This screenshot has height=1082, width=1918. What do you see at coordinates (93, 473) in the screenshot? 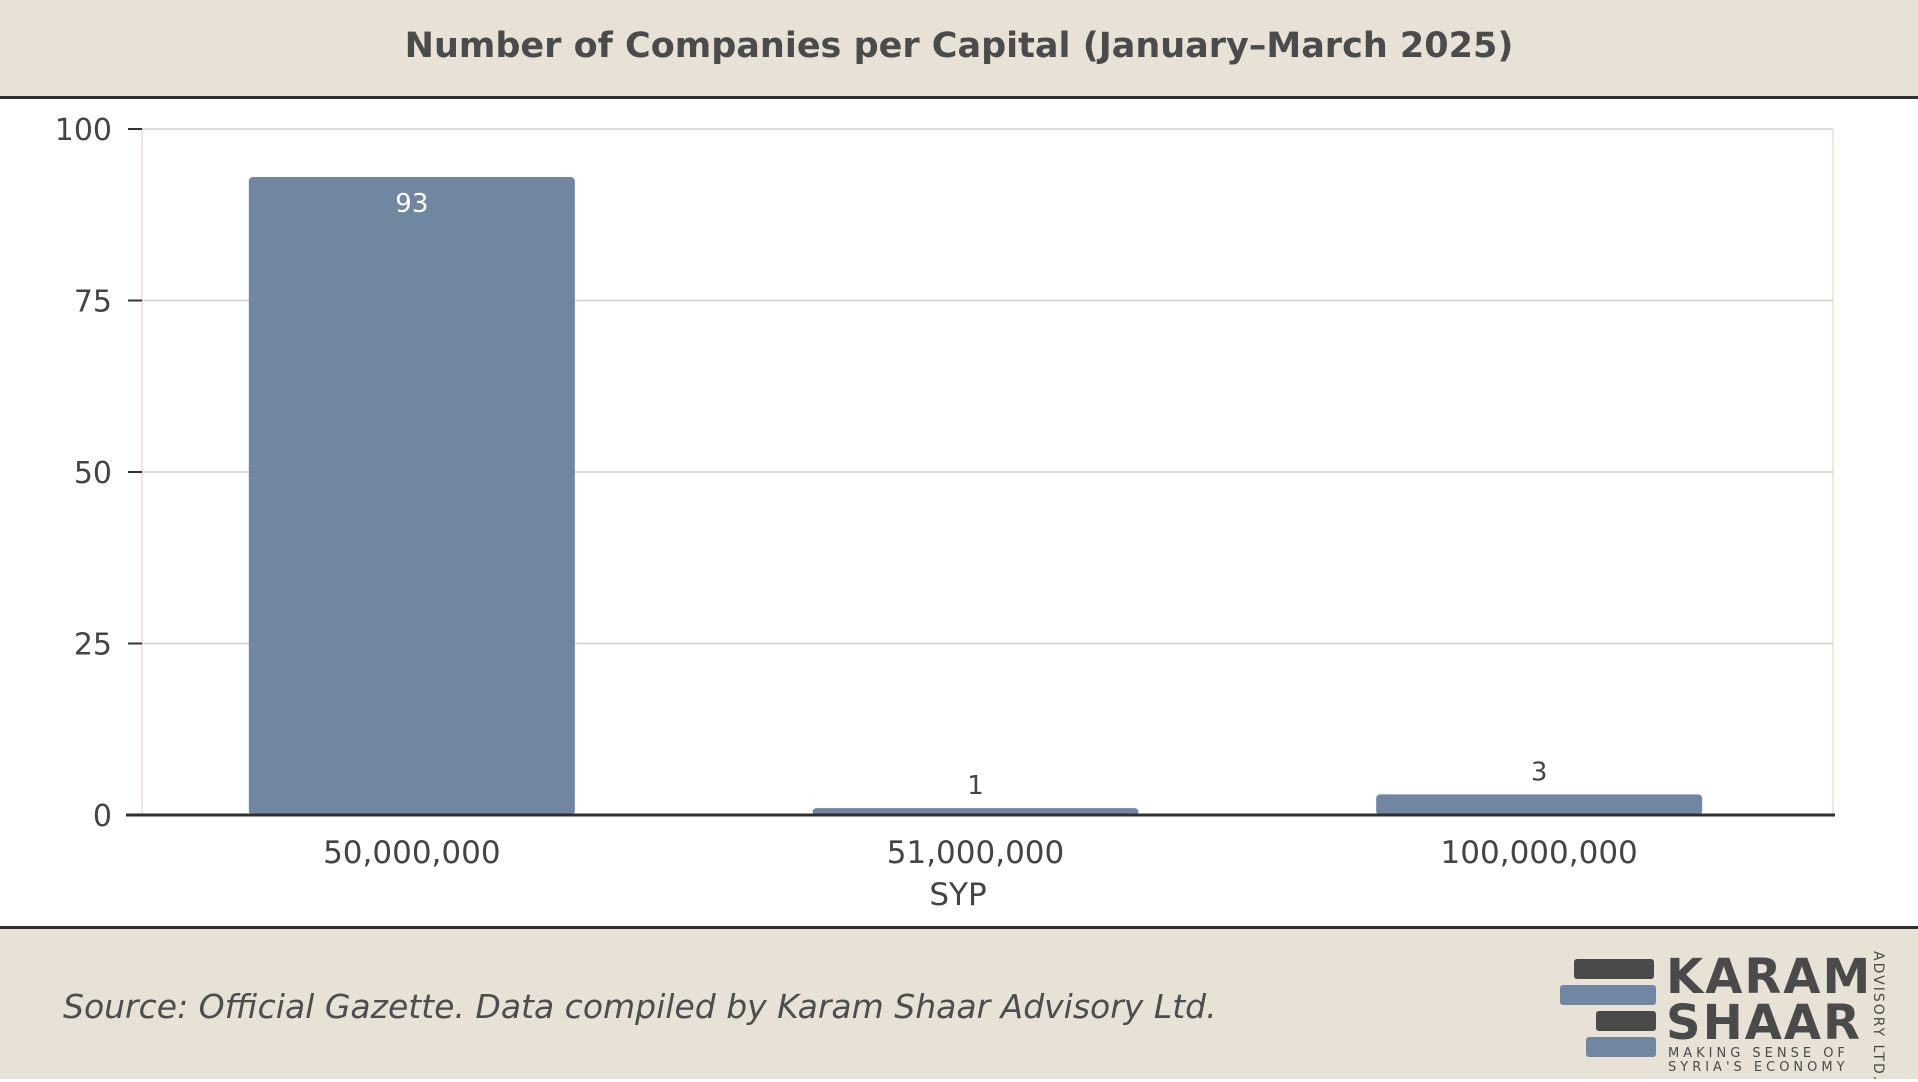
I see `y-tick-label: 50` at bounding box center [93, 473].